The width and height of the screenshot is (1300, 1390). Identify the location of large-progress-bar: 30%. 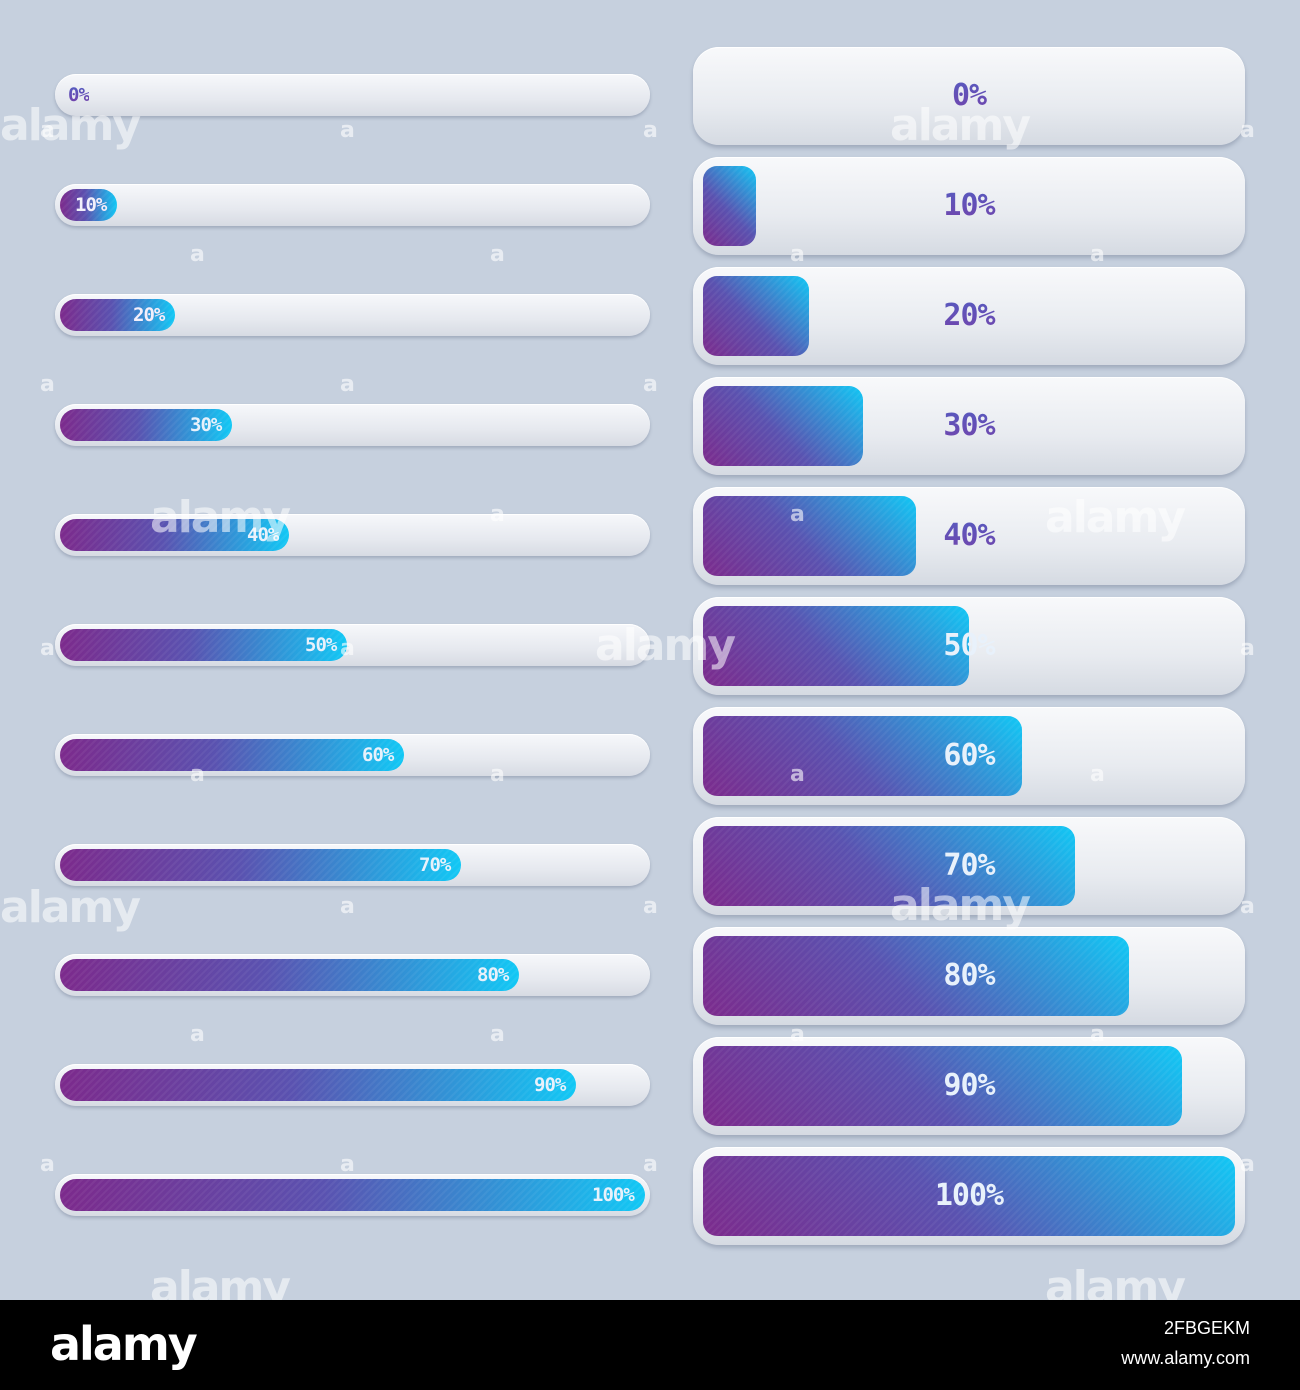
(969, 426).